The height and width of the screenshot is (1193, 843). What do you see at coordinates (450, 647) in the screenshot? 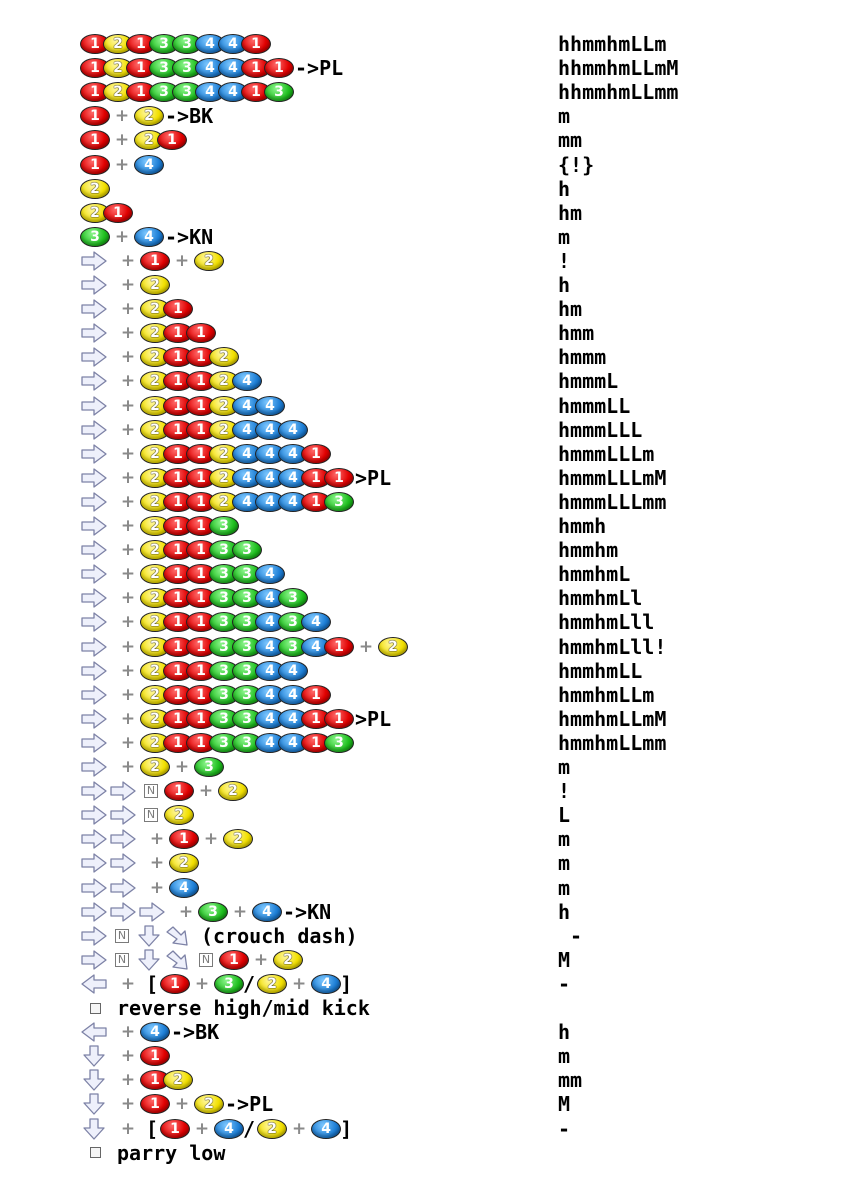
I see `move-row: +2 1 1 3 3 4 3 4 1 +2 hmmhmLll!` at bounding box center [450, 647].